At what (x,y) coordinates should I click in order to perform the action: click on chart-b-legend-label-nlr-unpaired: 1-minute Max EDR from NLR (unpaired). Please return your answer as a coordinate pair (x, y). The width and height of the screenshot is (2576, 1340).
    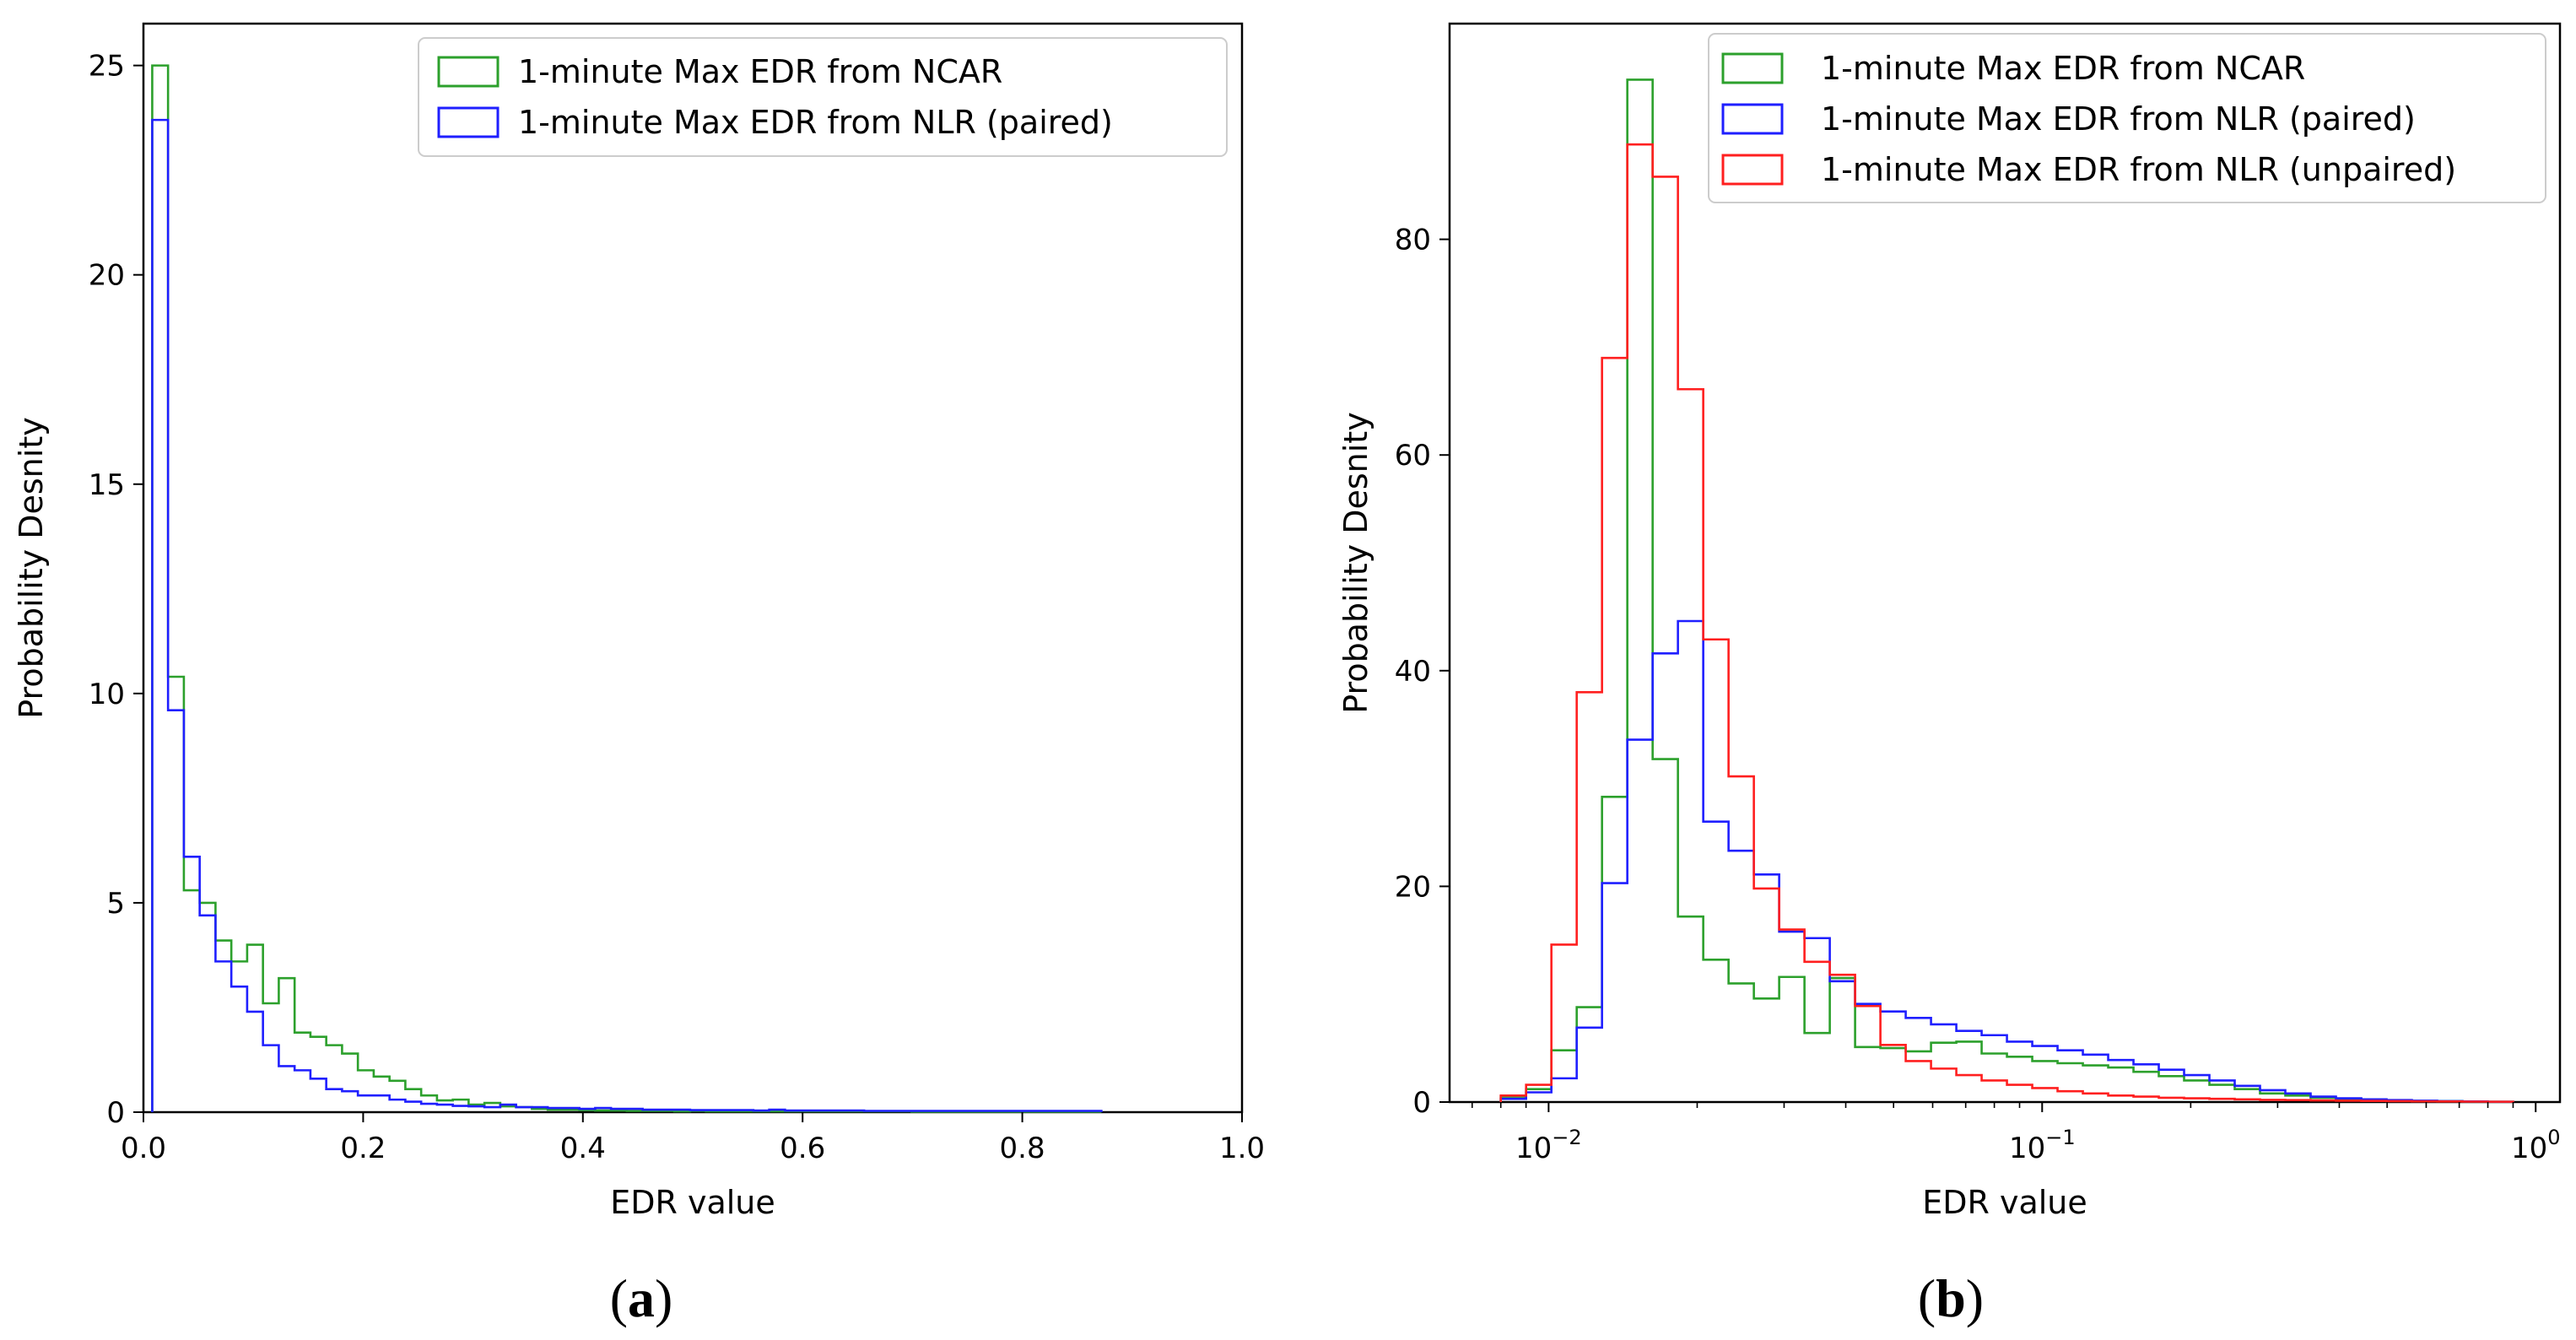
    Looking at the image, I should click on (2138, 169).